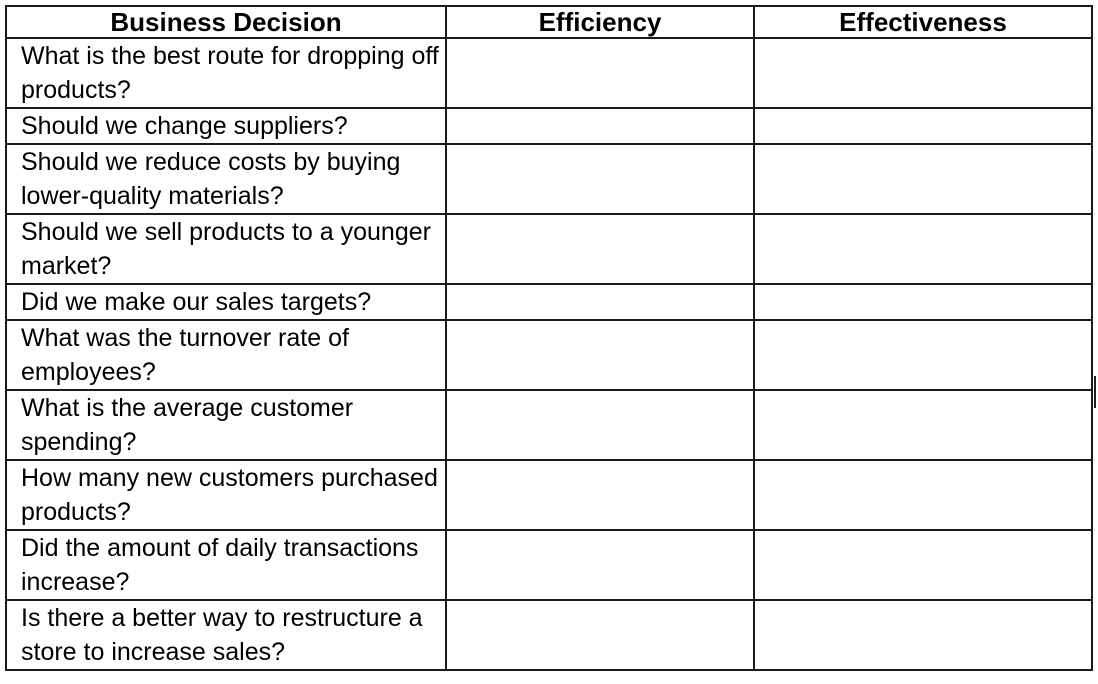 This screenshot has height=684, width=1098. Describe the element at coordinates (226, 302) in the screenshot. I see `decision-cell: Did we make our sales targets?` at that location.